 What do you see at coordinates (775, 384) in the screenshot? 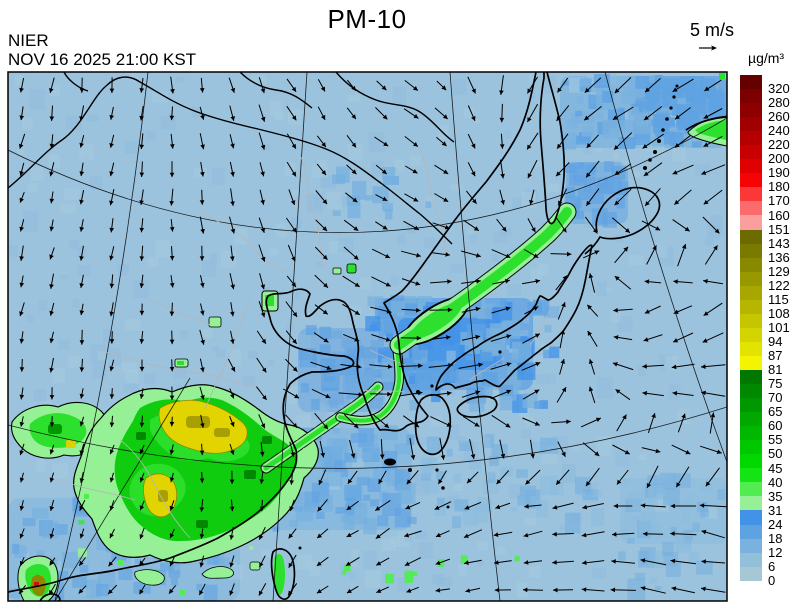
I see `colorbar-tick-label: 75` at bounding box center [775, 384].